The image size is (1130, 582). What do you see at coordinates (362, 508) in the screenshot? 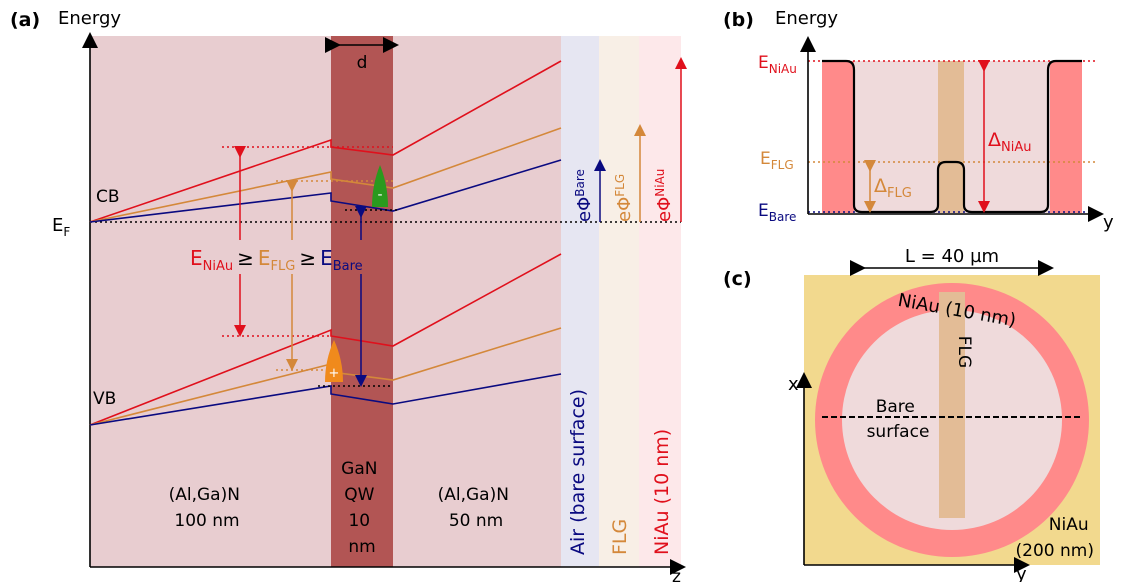
I see `qw-label: GaN QW 10 nm` at bounding box center [362, 508].